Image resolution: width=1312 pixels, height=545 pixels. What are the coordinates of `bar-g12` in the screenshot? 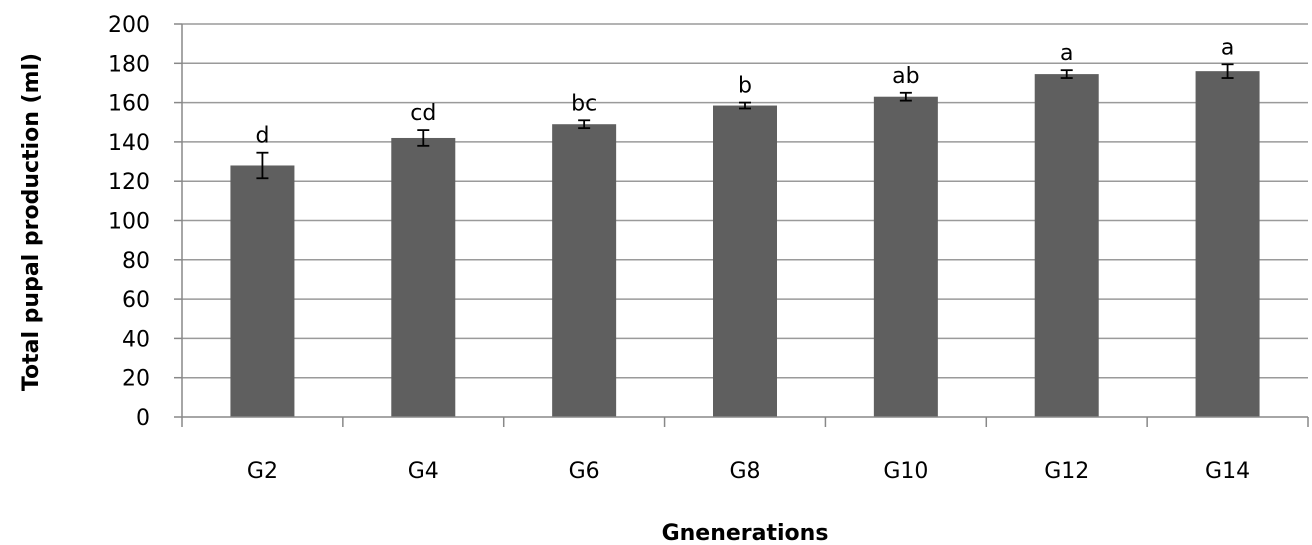 It's located at (1066, 246).